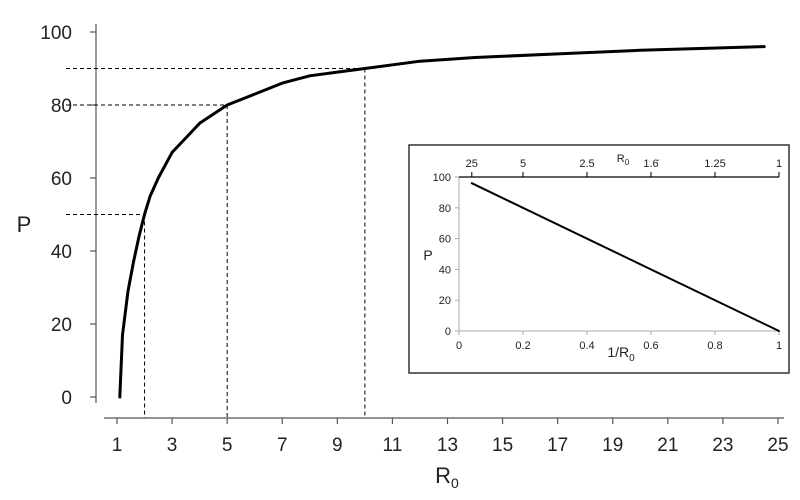 This screenshot has height=500, width=800. What do you see at coordinates (625, 257) in the screenshot?
I see `inset-series-line` at bounding box center [625, 257].